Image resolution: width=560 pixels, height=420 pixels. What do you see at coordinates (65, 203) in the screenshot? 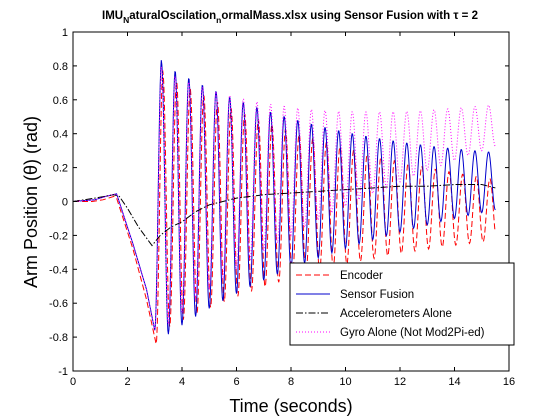
I see `y-tick-label: 0` at bounding box center [65, 203].